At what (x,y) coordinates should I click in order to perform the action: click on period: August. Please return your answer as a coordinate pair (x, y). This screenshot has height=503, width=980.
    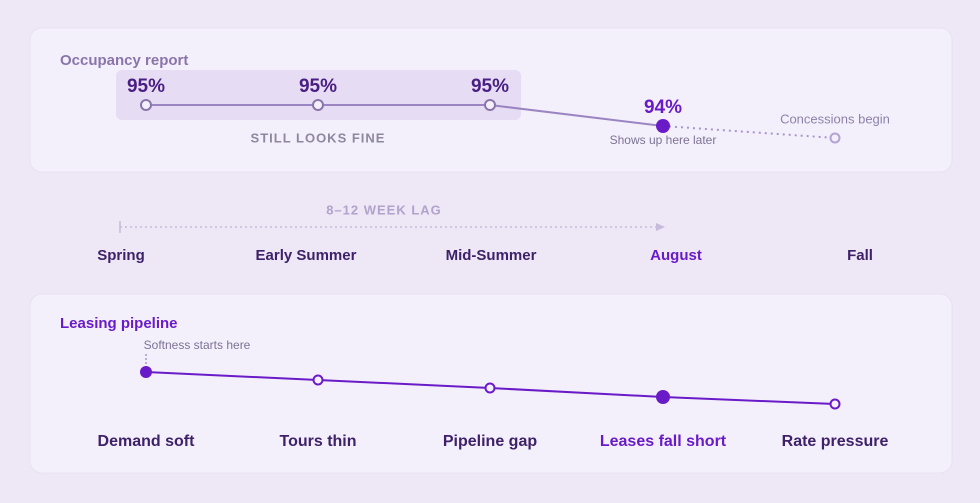
    Looking at the image, I should click on (676, 255).